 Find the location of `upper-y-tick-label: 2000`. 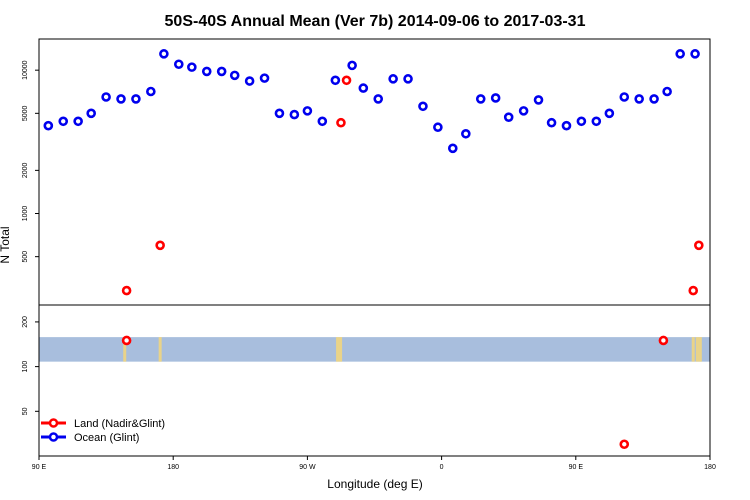

upper-y-tick-label: 2000 is located at coordinates (25, 170).